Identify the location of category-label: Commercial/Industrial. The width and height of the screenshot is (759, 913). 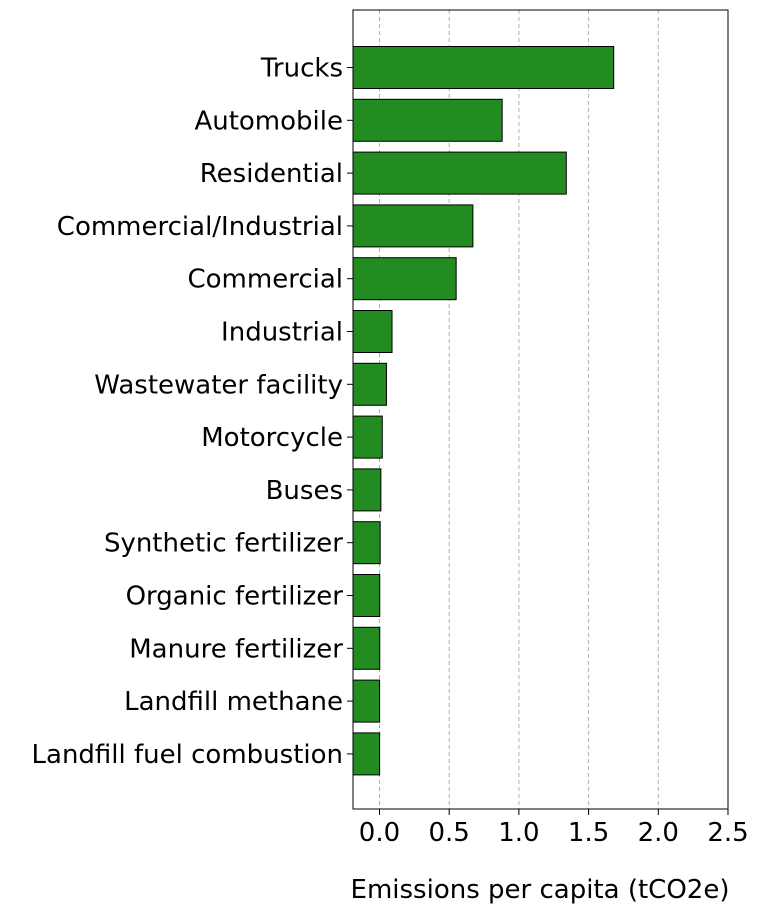
(200, 227).